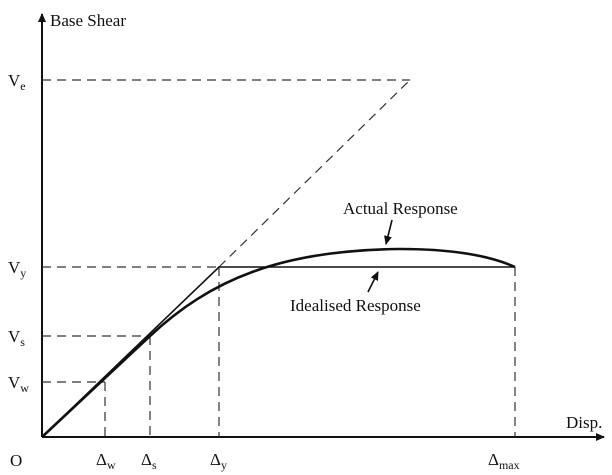 The image size is (612, 475). I want to click on idealised-arrow, so click(373, 282).